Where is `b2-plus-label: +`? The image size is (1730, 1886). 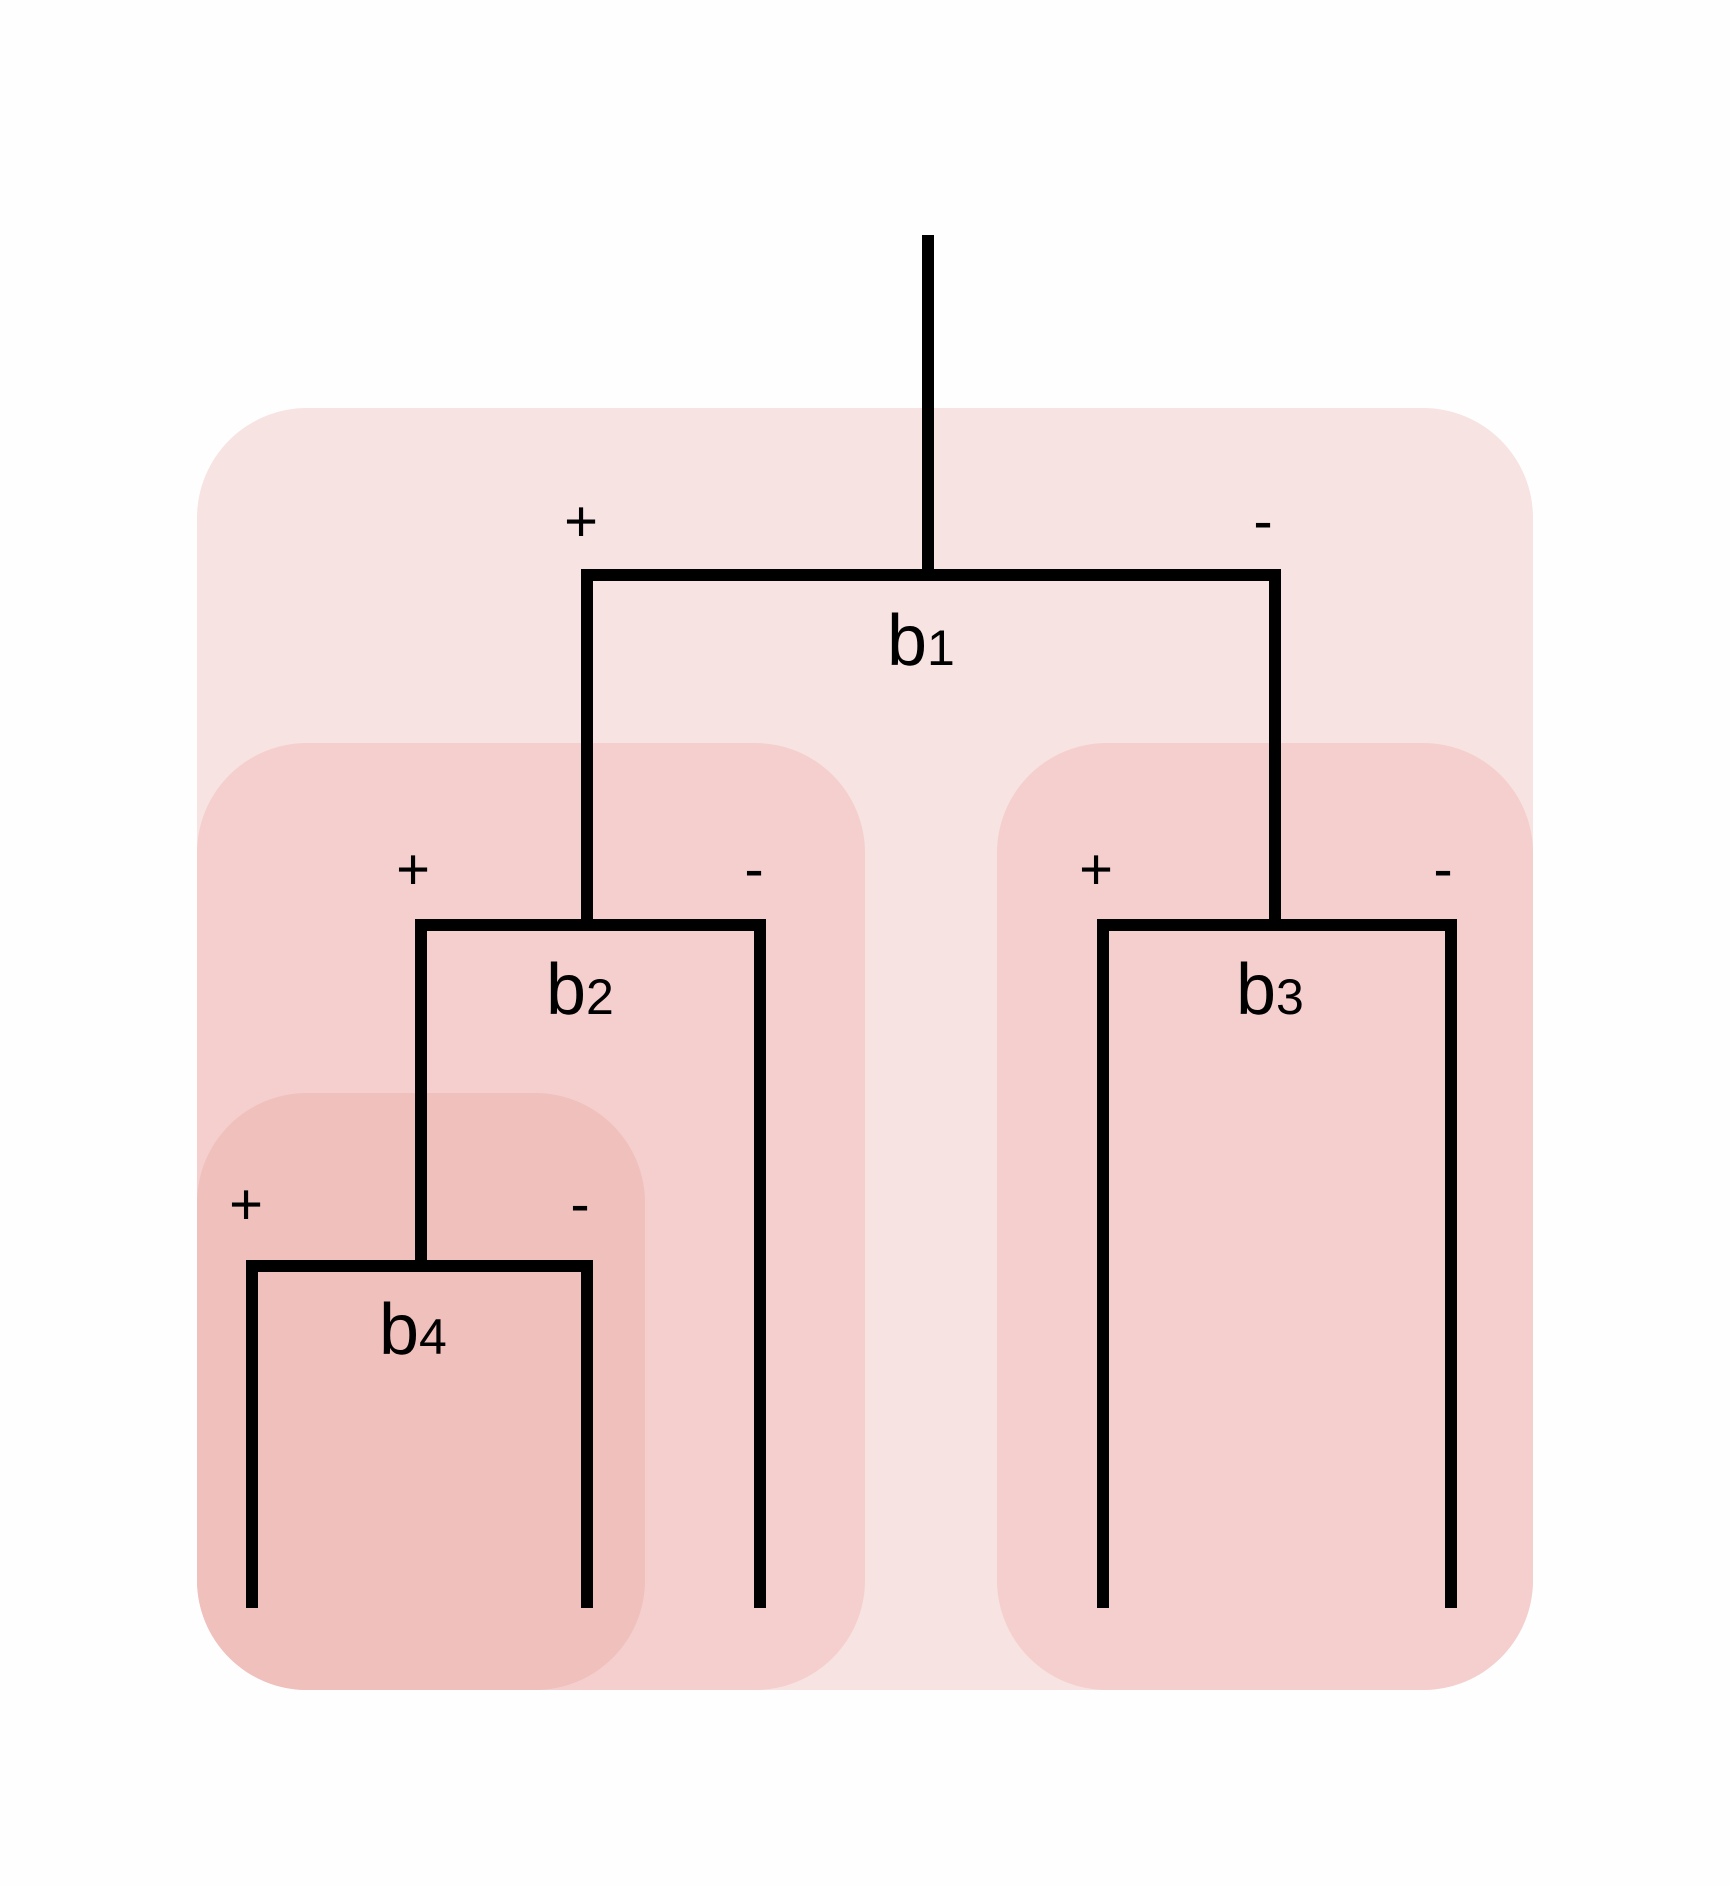 b2-plus-label: + is located at coordinates (413, 869).